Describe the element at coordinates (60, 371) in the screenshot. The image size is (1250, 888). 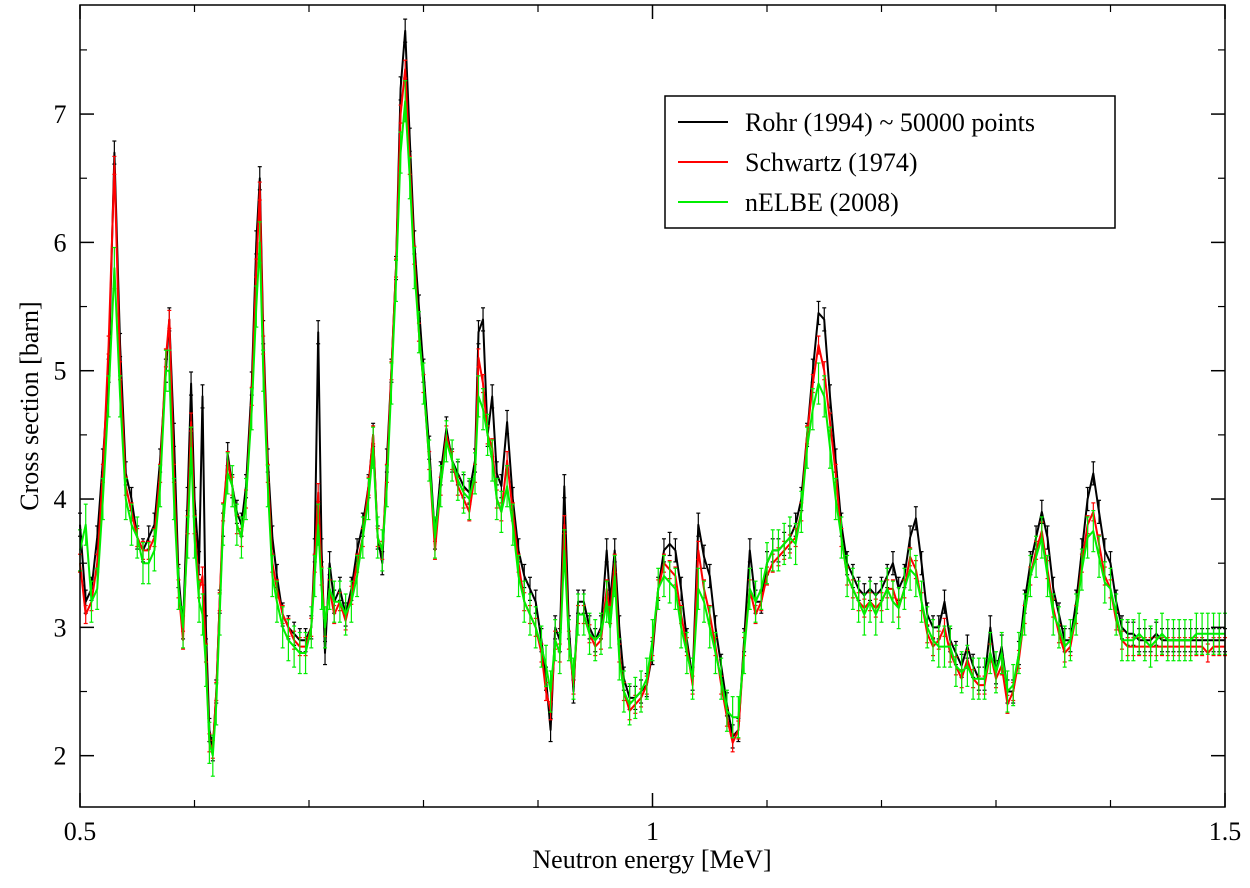
I see `y-tick-label: 5` at that location.